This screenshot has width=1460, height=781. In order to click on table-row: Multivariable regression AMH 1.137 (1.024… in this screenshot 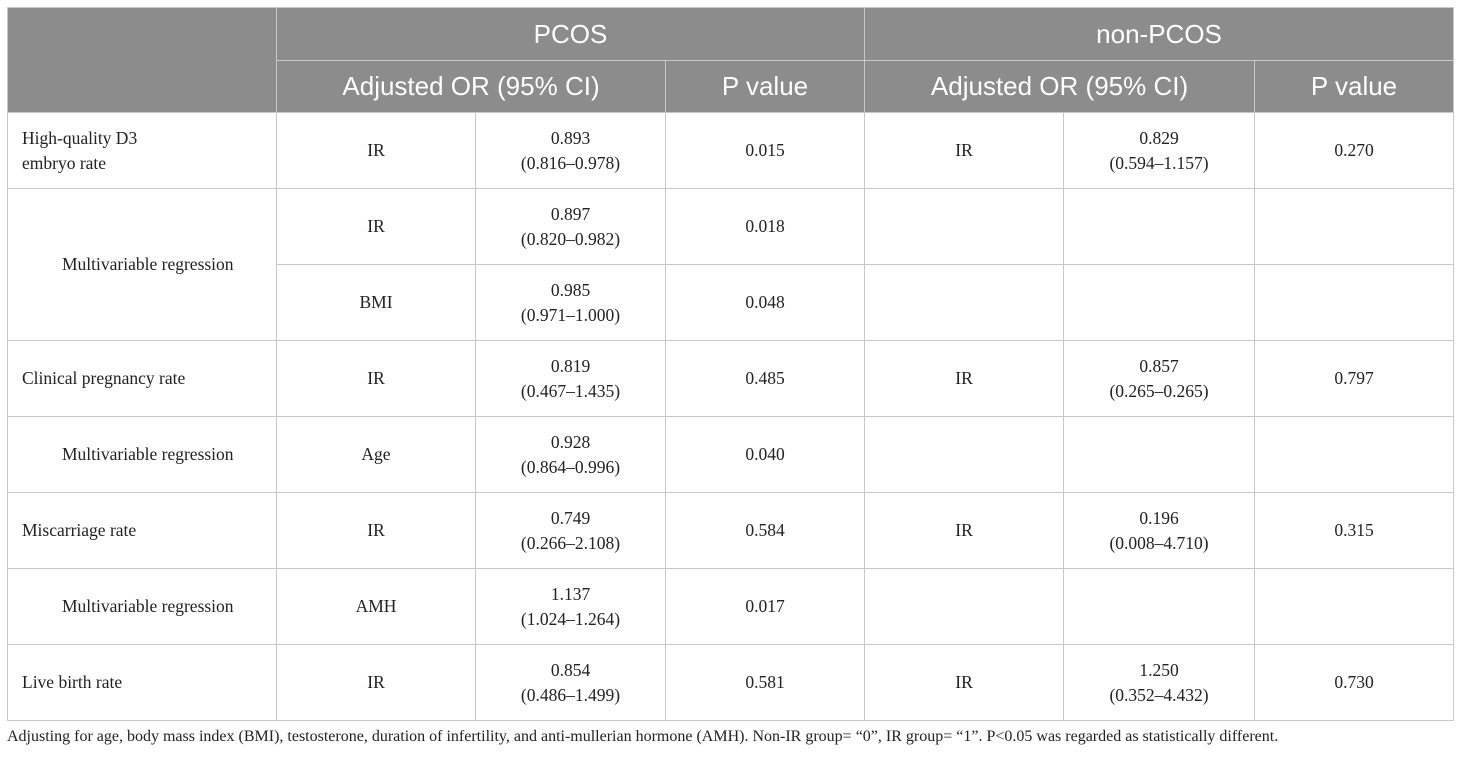, I will do `click(731, 606)`.